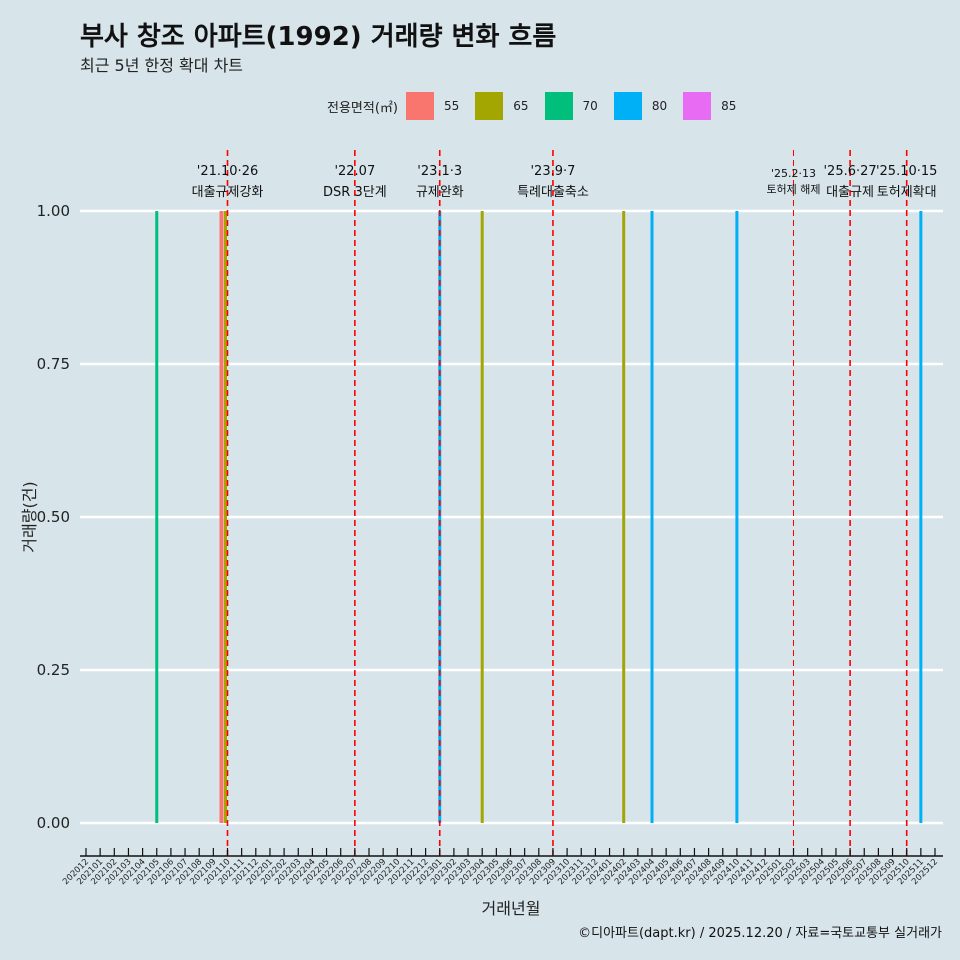 Image resolution: width=960 pixels, height=960 pixels. Describe the element at coordinates (440, 192) in the screenshot. I see `event-label: 규제완화` at that location.